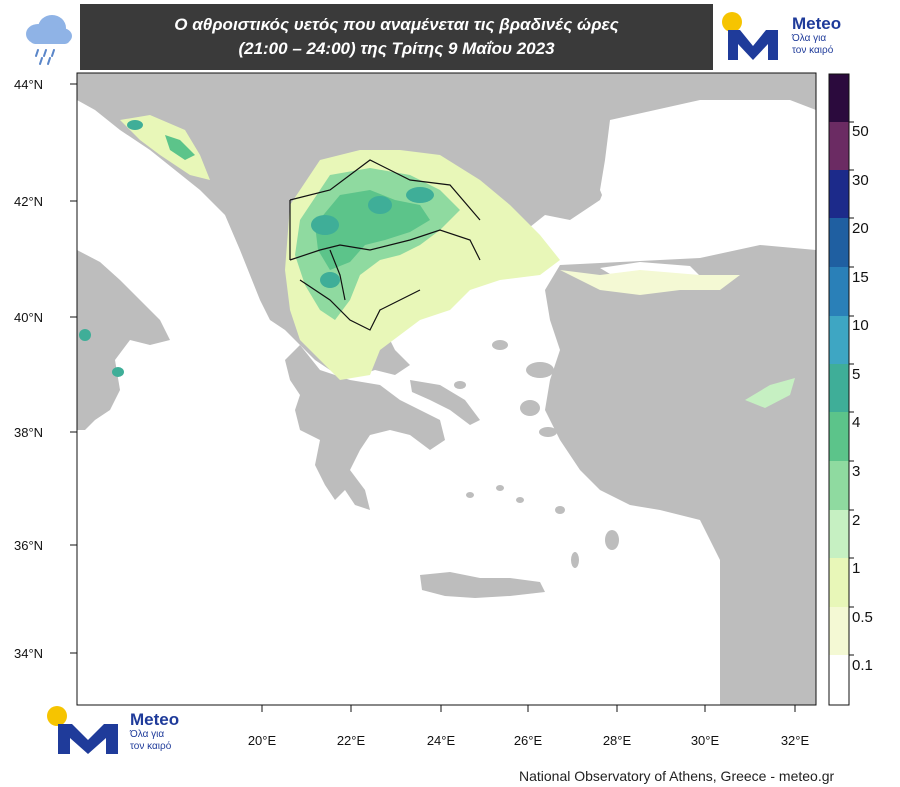  What do you see at coordinates (351, 740) in the screenshot?
I see `lon-label-22: 22°E` at bounding box center [351, 740].